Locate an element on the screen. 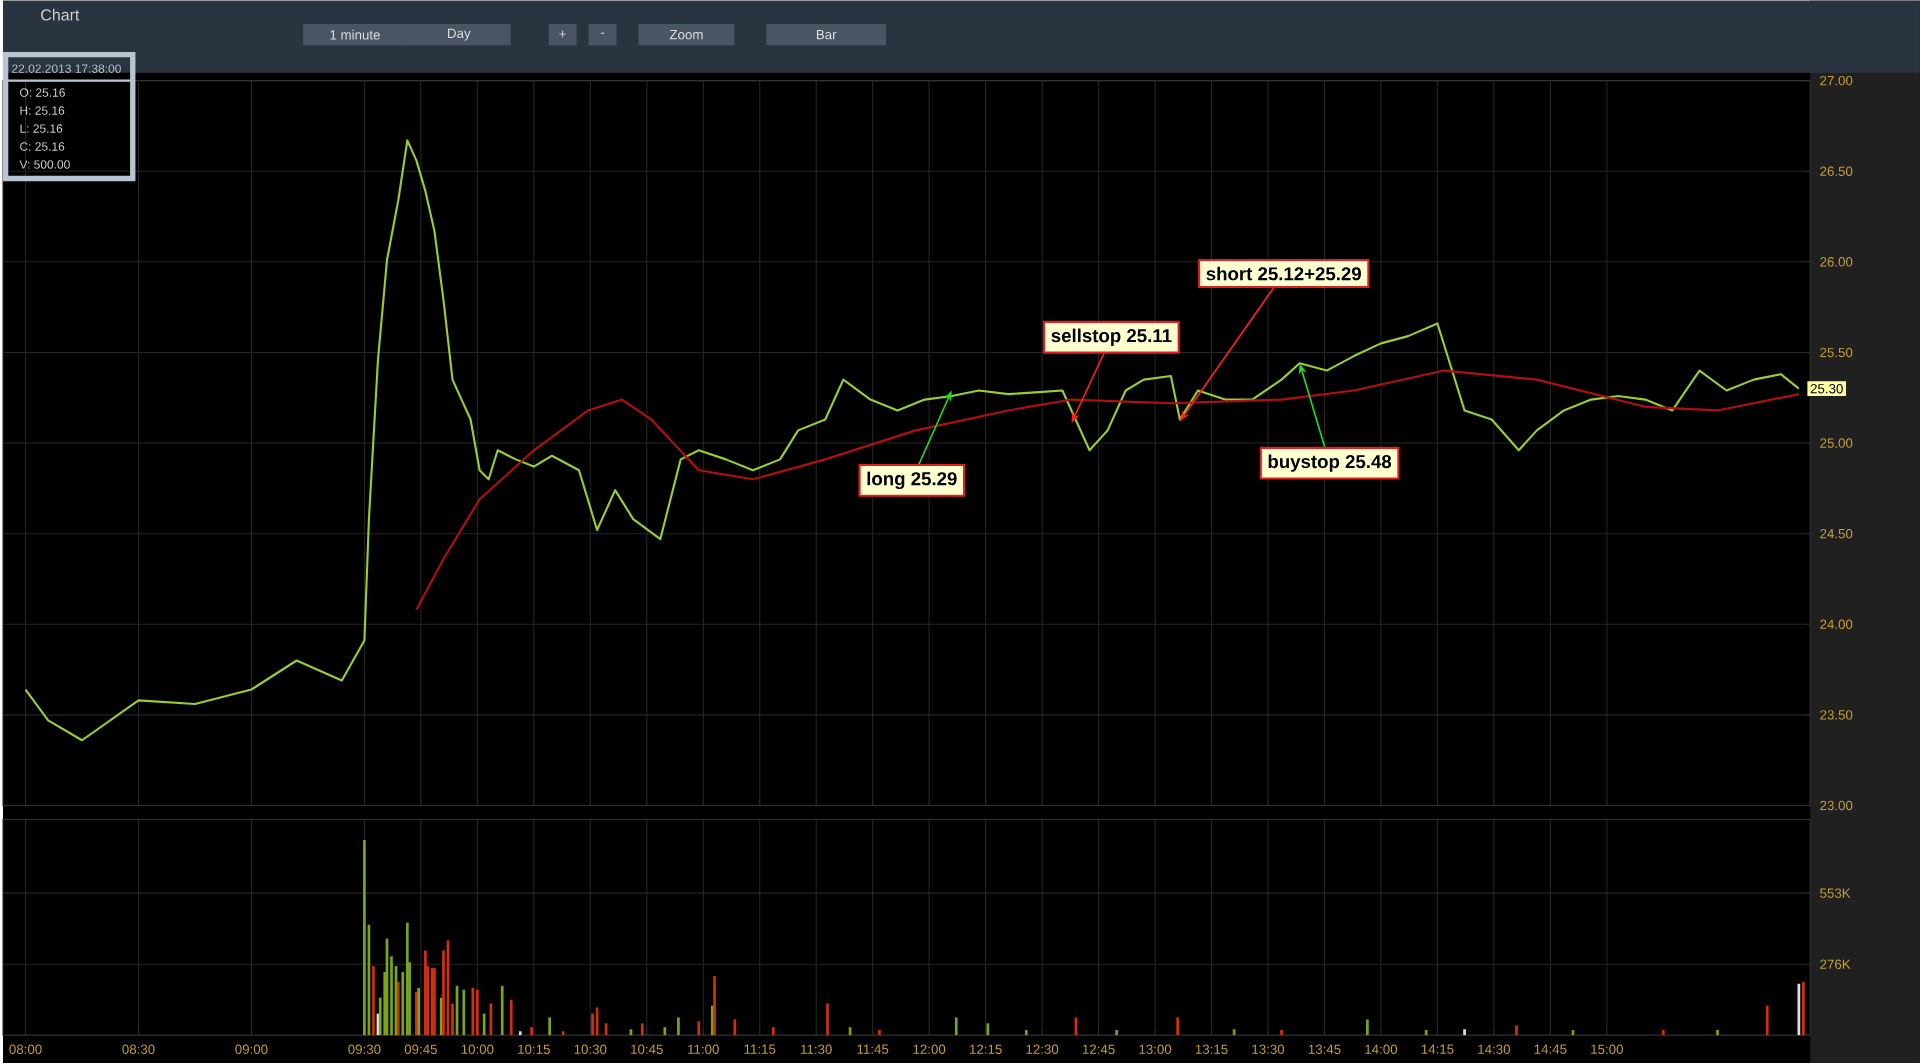 The width and height of the screenshot is (1920, 1064). annotation: buystop 25.48 is located at coordinates (1330, 463).